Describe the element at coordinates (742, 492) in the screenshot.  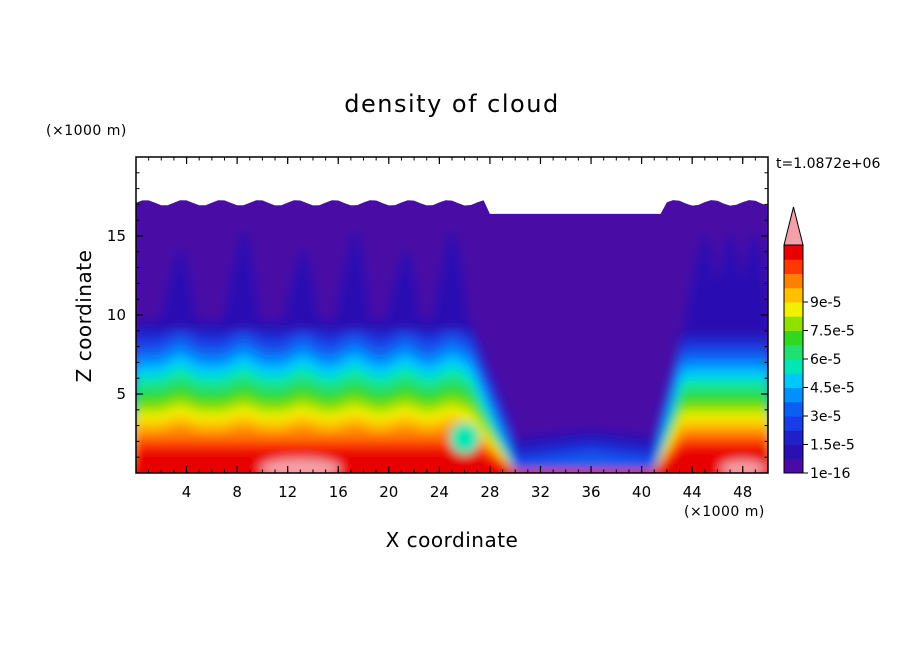
I see `x-tick-label: 48` at that location.